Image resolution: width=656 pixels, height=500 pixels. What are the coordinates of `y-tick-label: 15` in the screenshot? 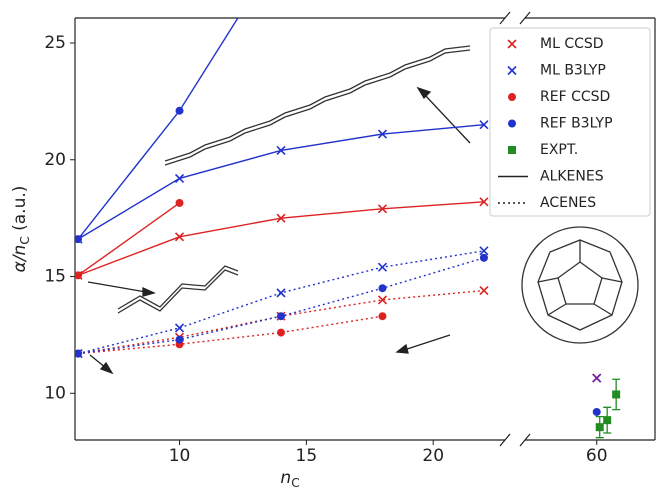 It's located at (55, 277).